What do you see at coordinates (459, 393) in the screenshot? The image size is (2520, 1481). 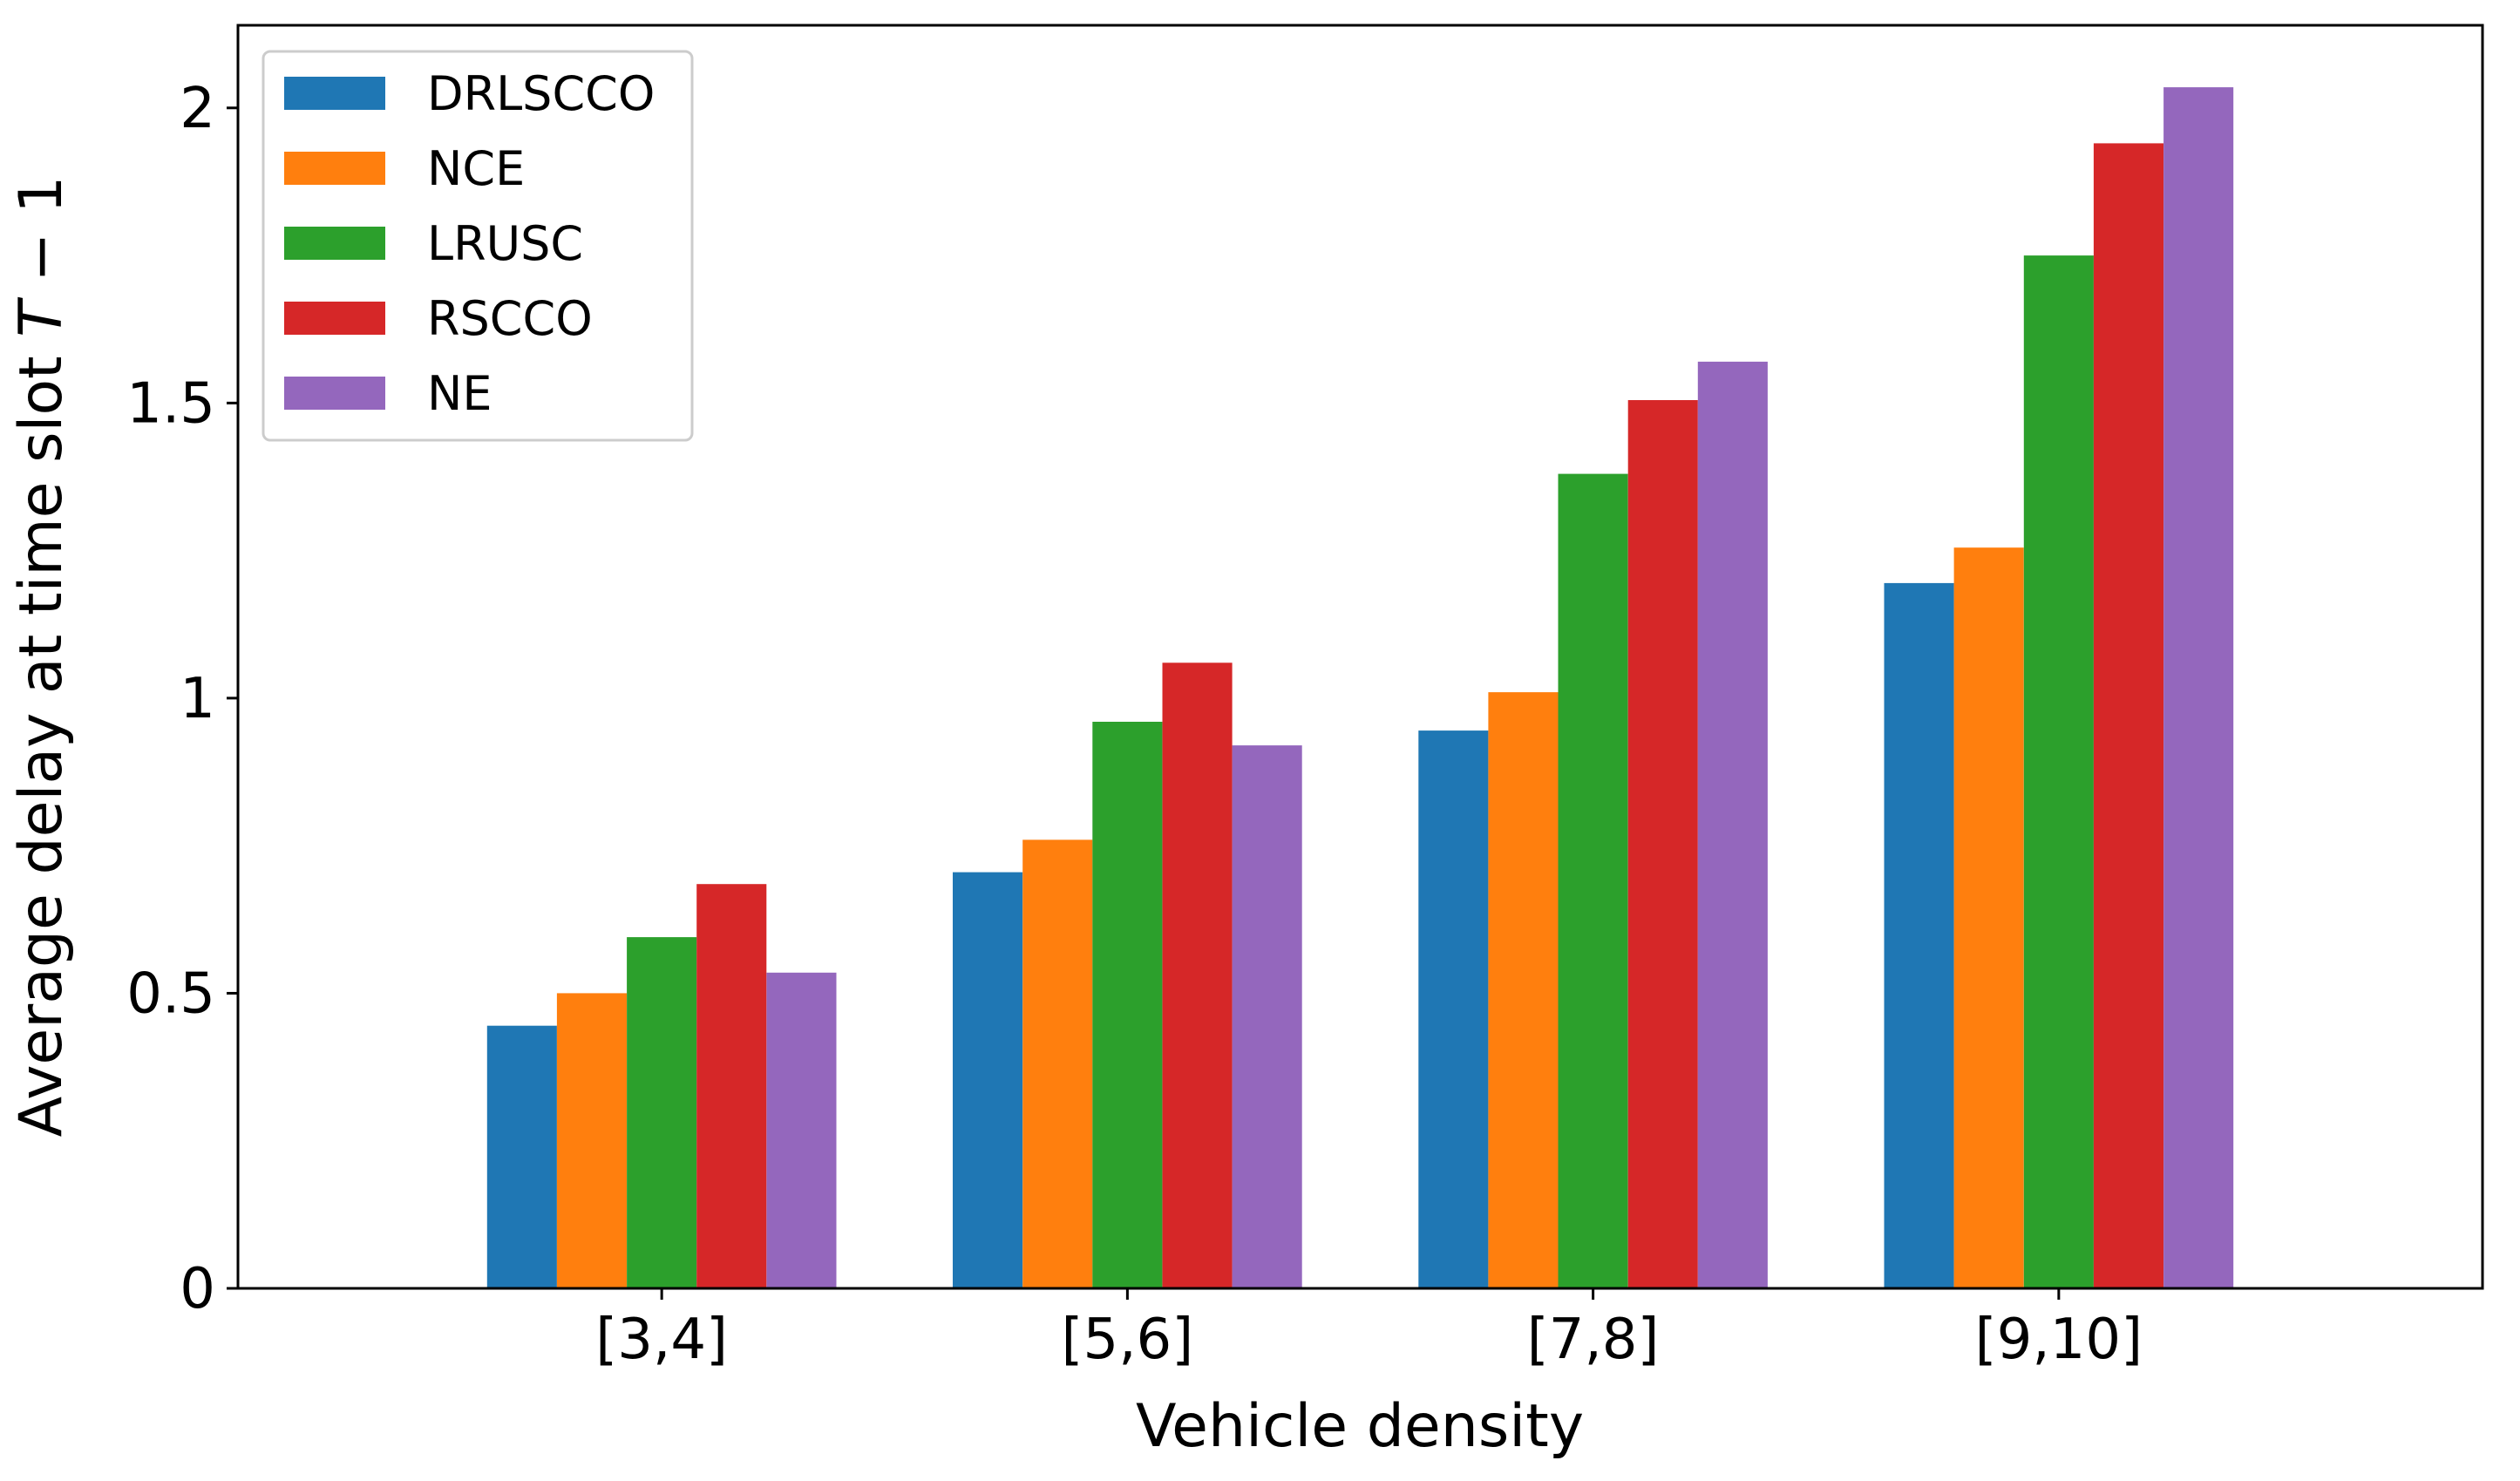 I see `legend-label-ne: NE` at bounding box center [459, 393].